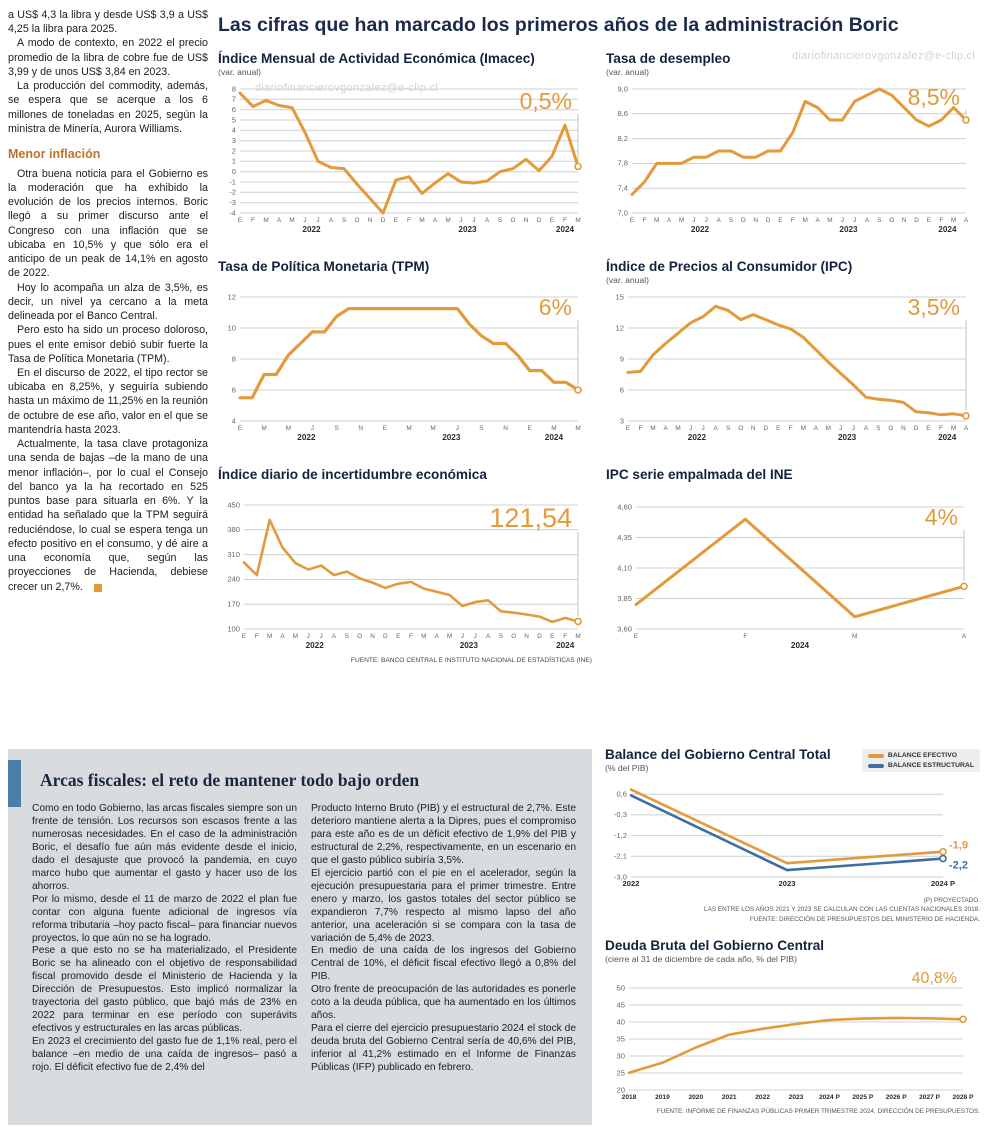 The height and width of the screenshot is (1133, 988). I want to click on svg-text: -1, so click(232, 181).